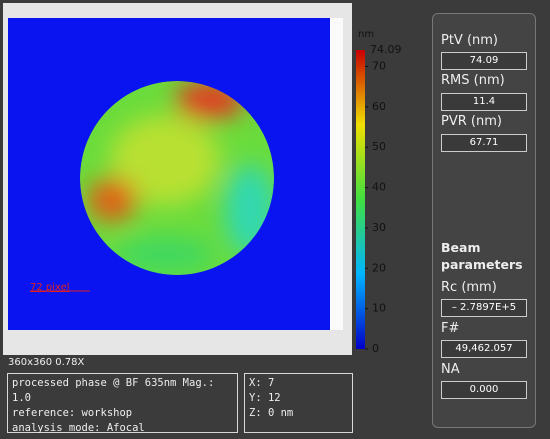  I want to click on field-value: 0.000, so click(484, 390).